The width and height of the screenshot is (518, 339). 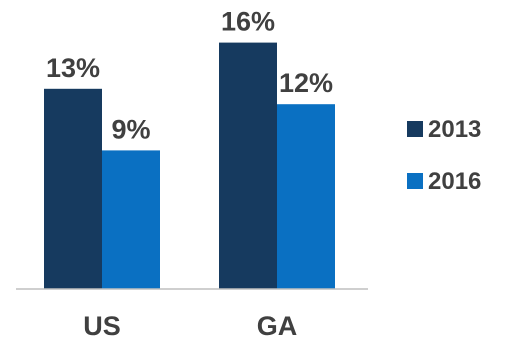 What do you see at coordinates (190, 325) in the screenshot?
I see `category-labels-layer: US GA` at bounding box center [190, 325].